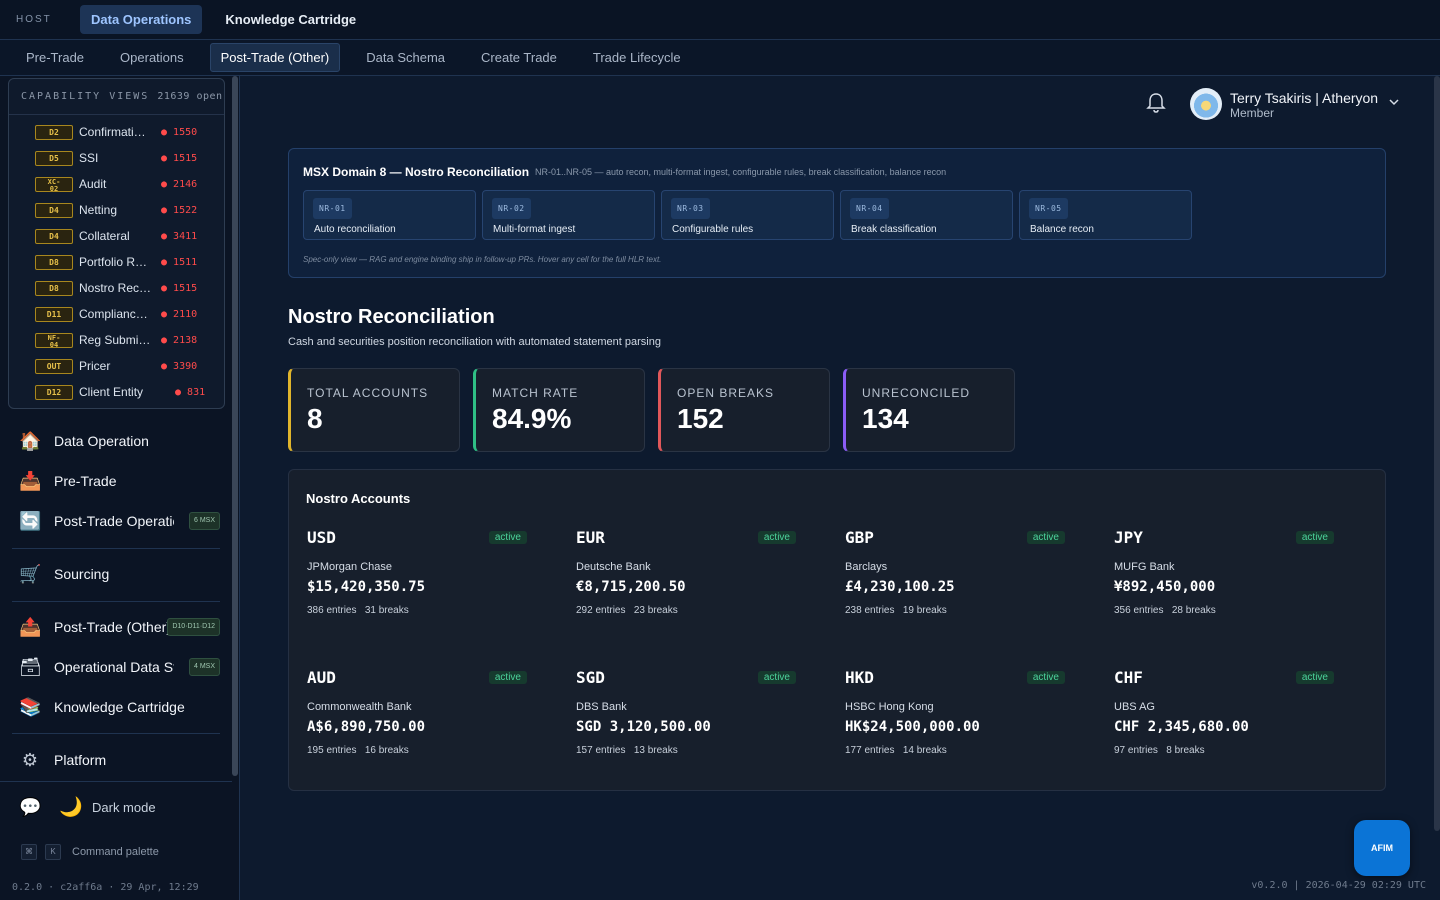 Image resolution: width=1440 pixels, height=900 pixels. Describe the element at coordinates (179, 184) in the screenshot. I see `capability-count: ● 2146` at that location.